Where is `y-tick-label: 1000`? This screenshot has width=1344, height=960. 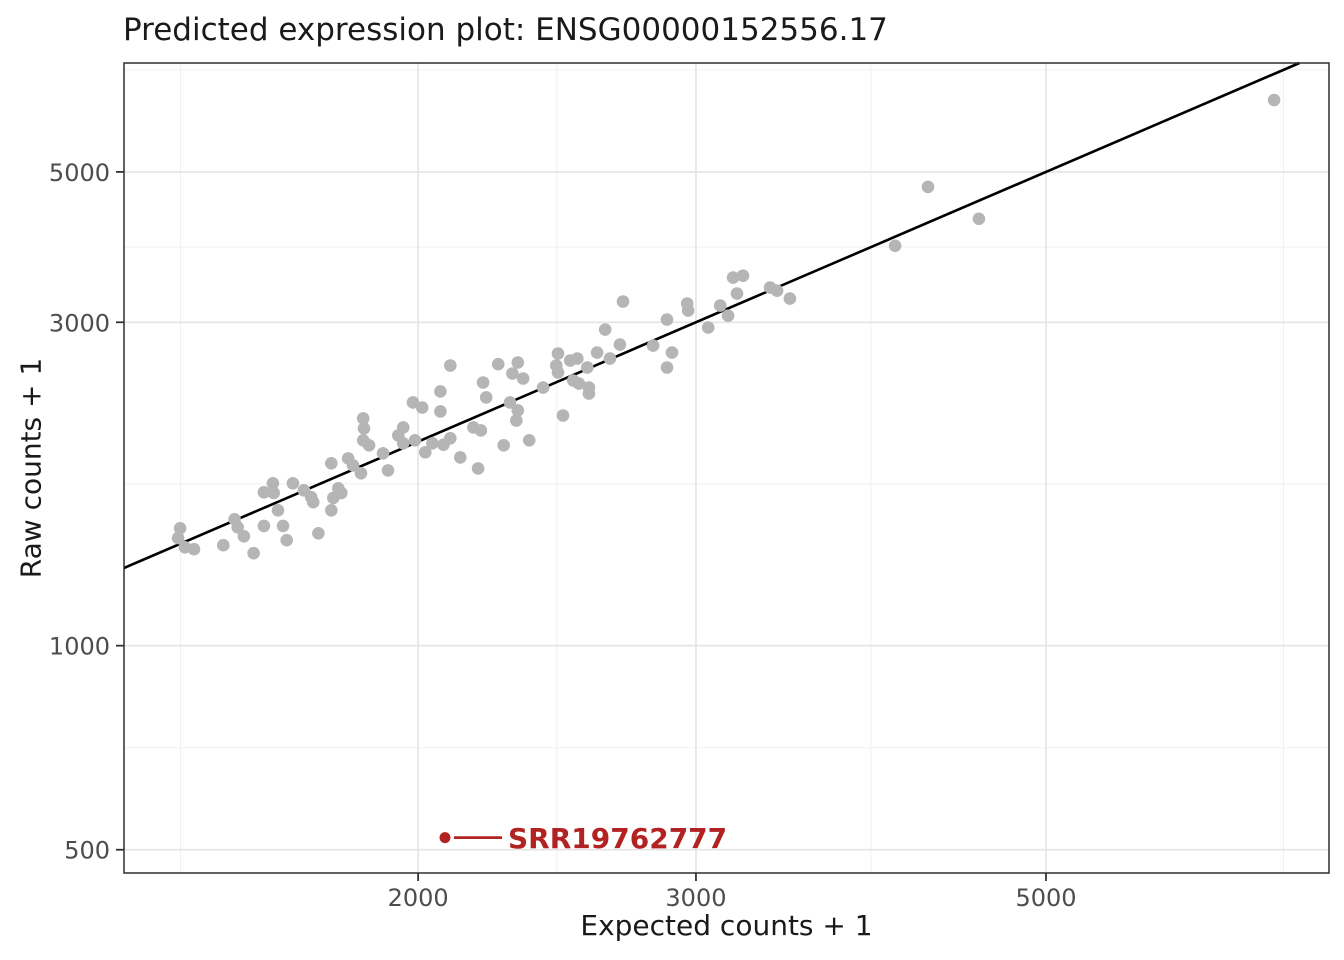 y-tick-label: 1000 is located at coordinates (79, 647).